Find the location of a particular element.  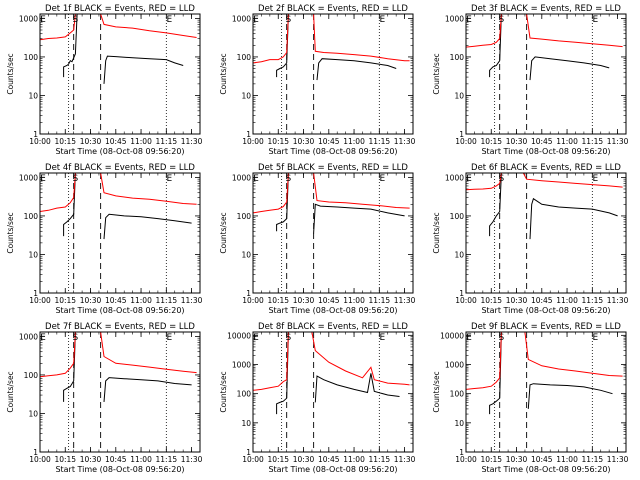

chart-title: Det 4f BLACK = Events, RED = LLD is located at coordinates (120, 168).